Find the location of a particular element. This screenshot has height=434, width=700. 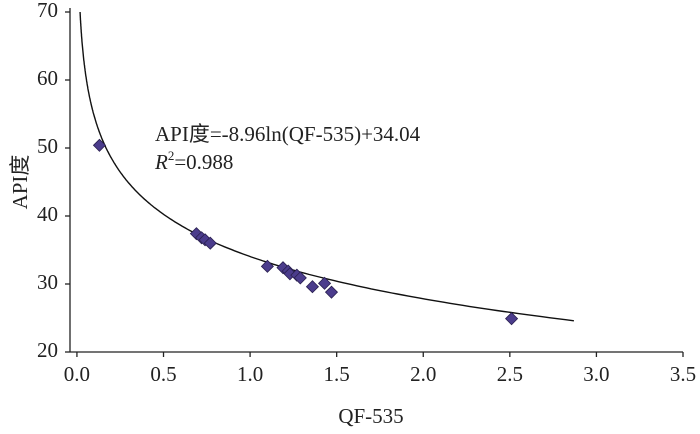

y-tick-label: 70 is located at coordinates (47, 11).